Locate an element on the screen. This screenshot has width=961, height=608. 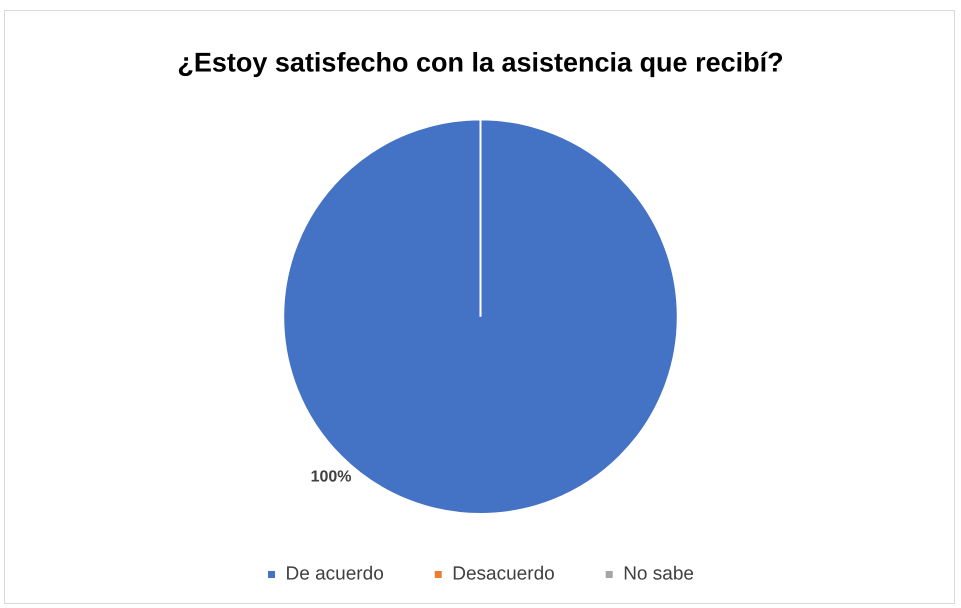
legend-label: Desacuerdo is located at coordinates (503, 574).